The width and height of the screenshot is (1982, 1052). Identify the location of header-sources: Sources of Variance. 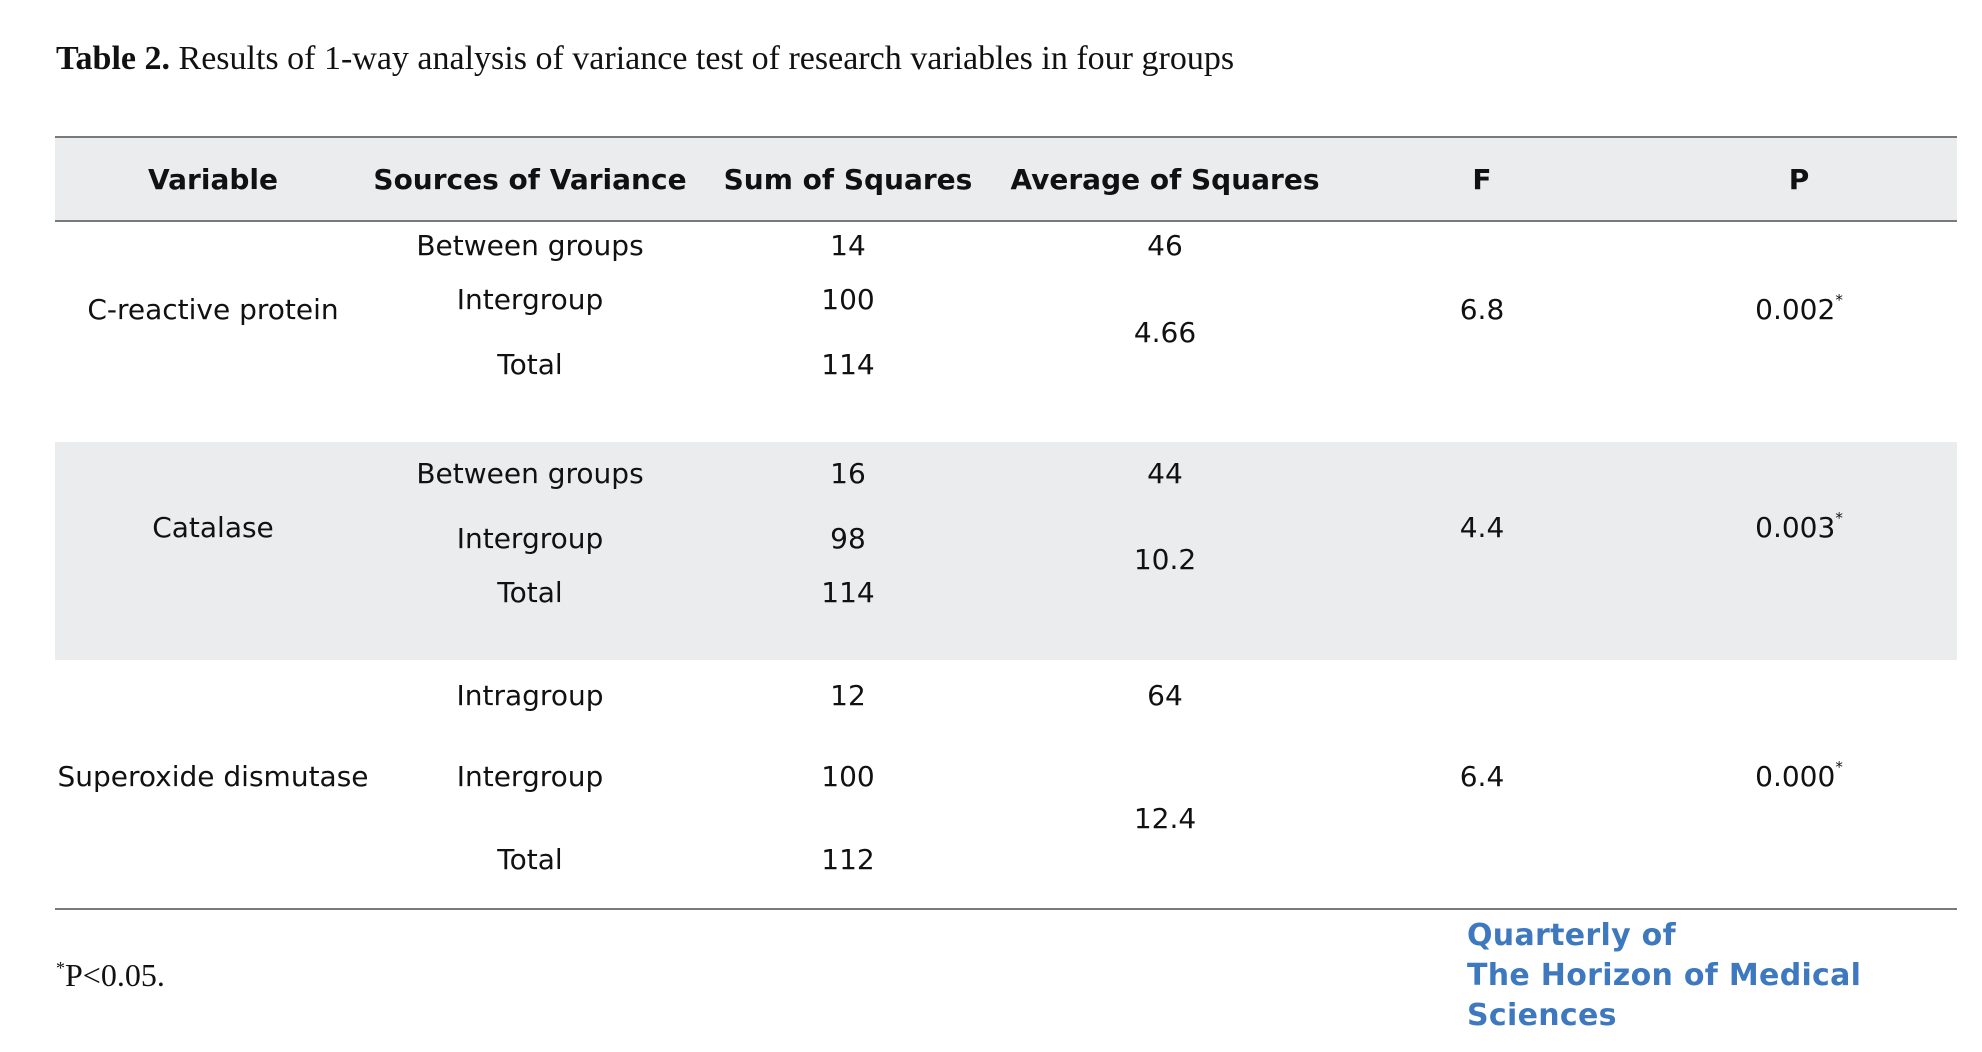
(530, 179).